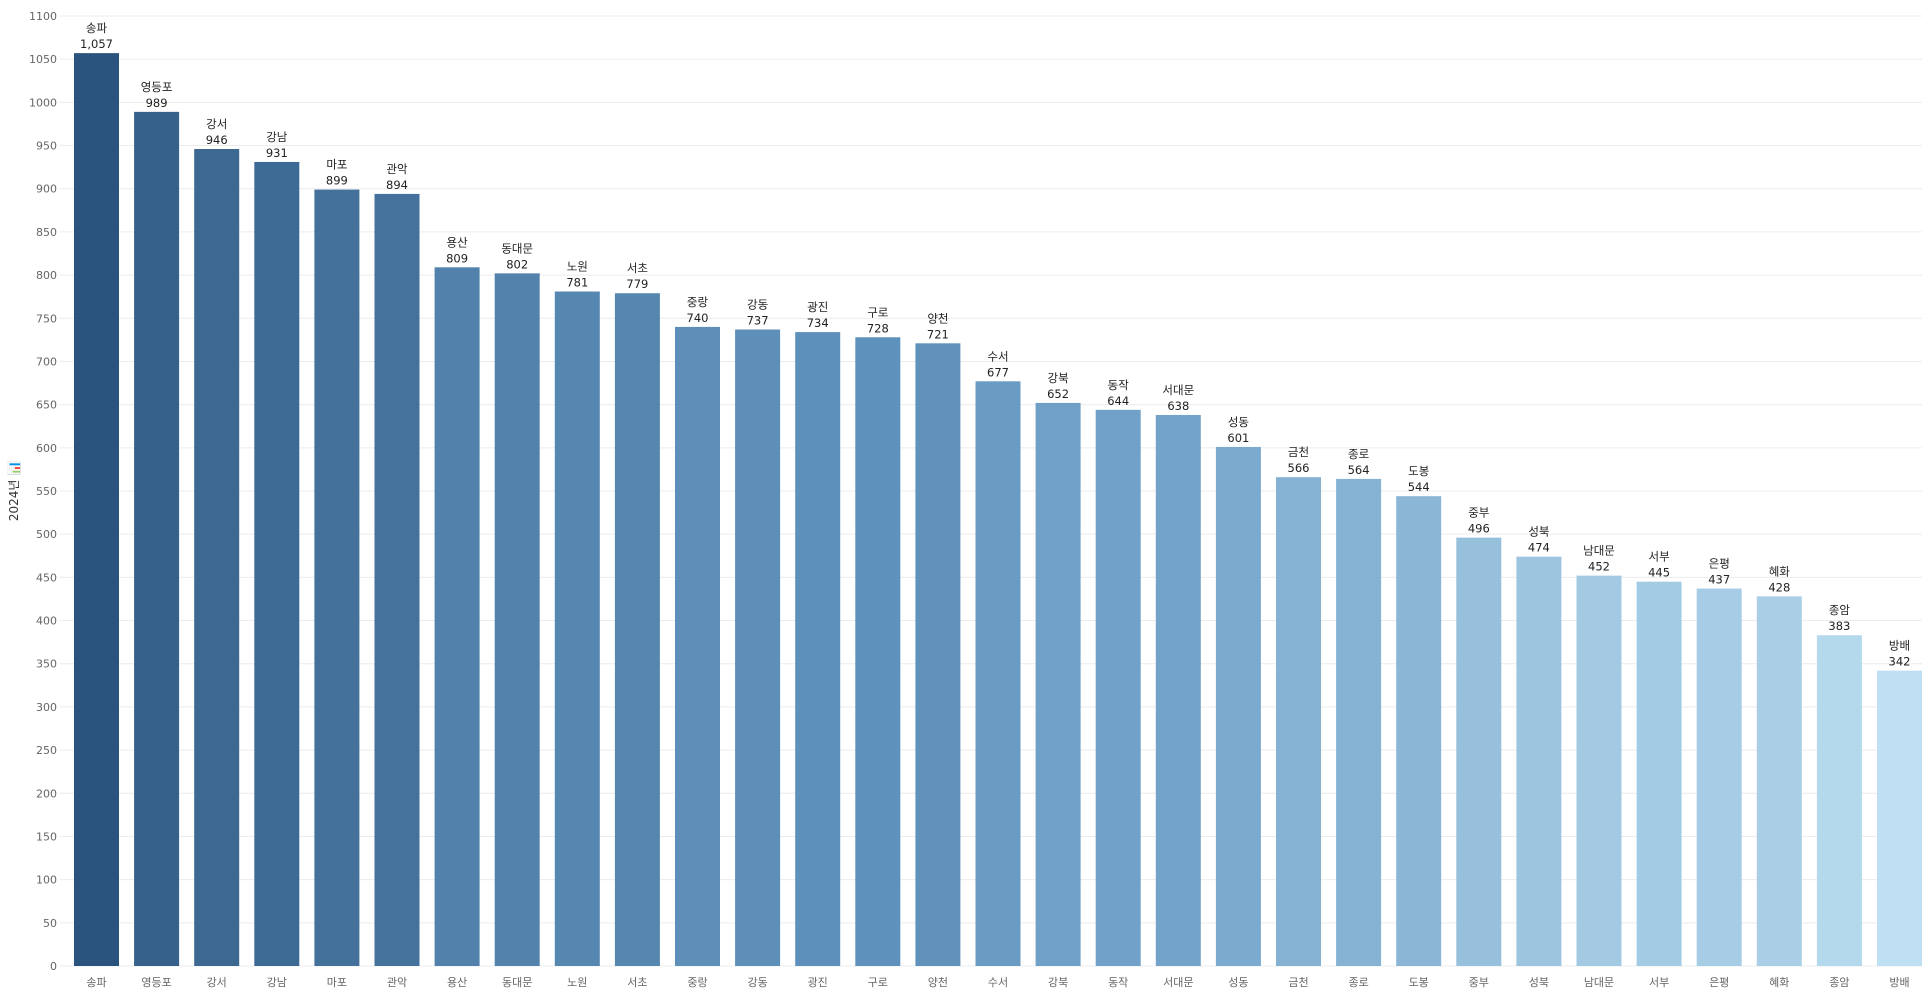 The width and height of the screenshot is (1922, 994). What do you see at coordinates (458, 242) in the screenshot?
I see `bar-category-label: 용산` at bounding box center [458, 242].